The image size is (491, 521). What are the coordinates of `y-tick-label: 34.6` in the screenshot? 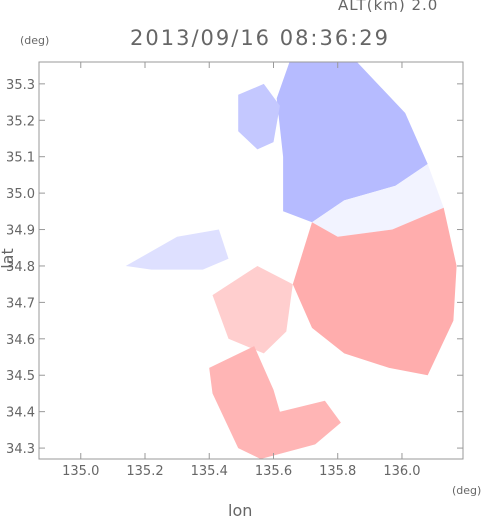 It's located at (20, 340).